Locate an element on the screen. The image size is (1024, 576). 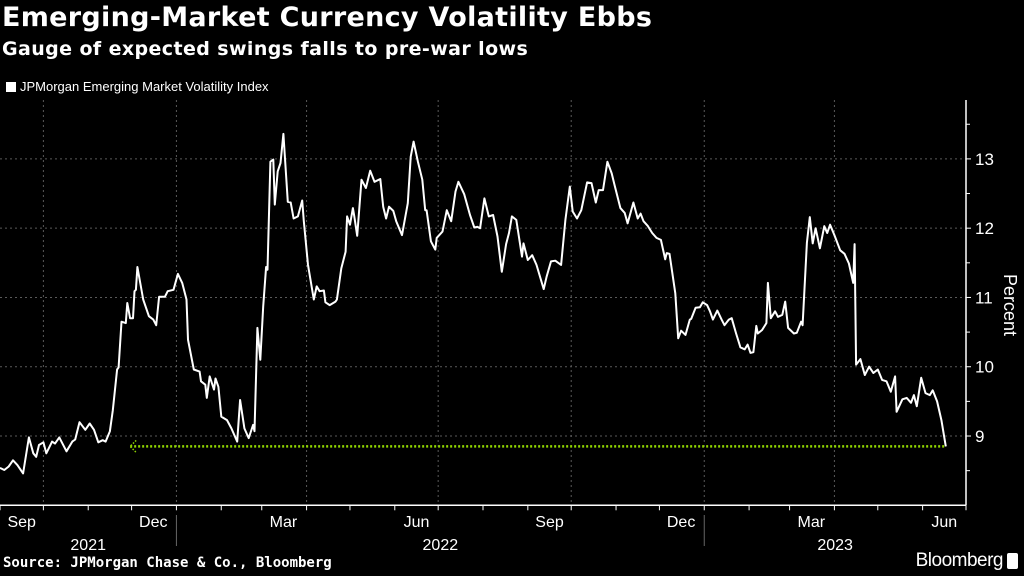
y-axis-label: Percent is located at coordinates (1010, 305).